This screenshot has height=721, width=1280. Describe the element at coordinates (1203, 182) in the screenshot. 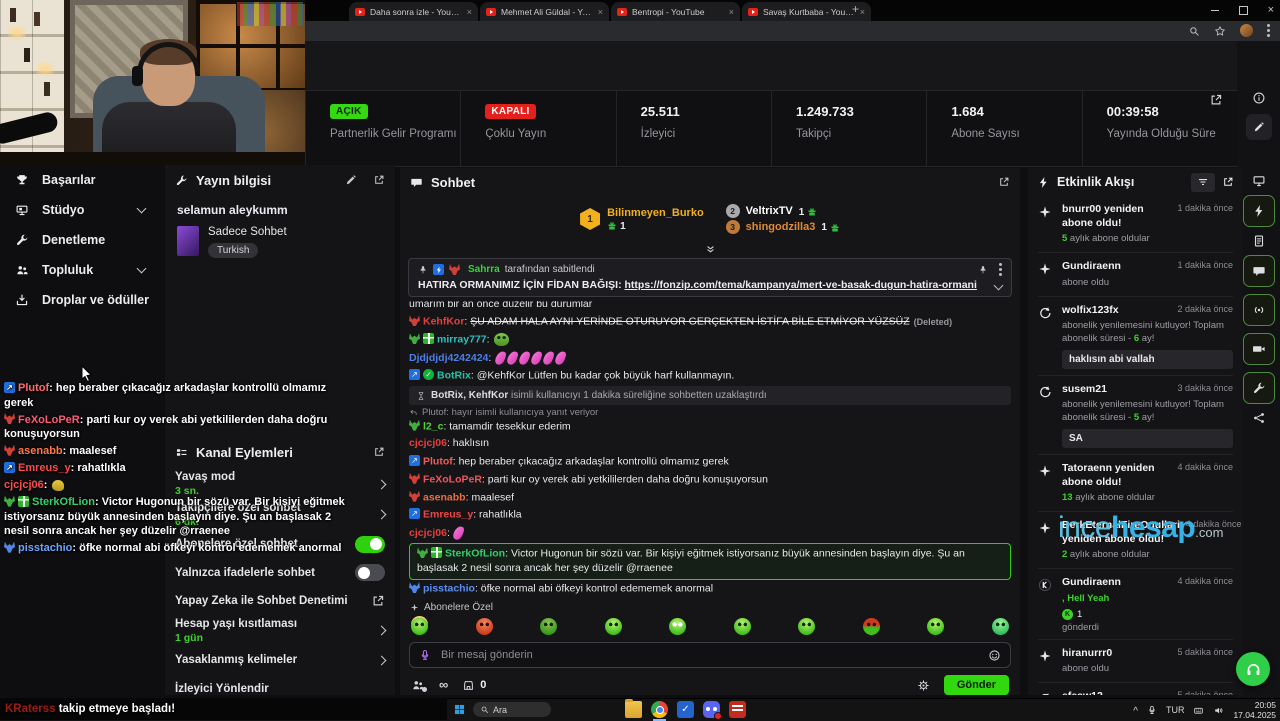

I see `feed-filter-button` at that location.